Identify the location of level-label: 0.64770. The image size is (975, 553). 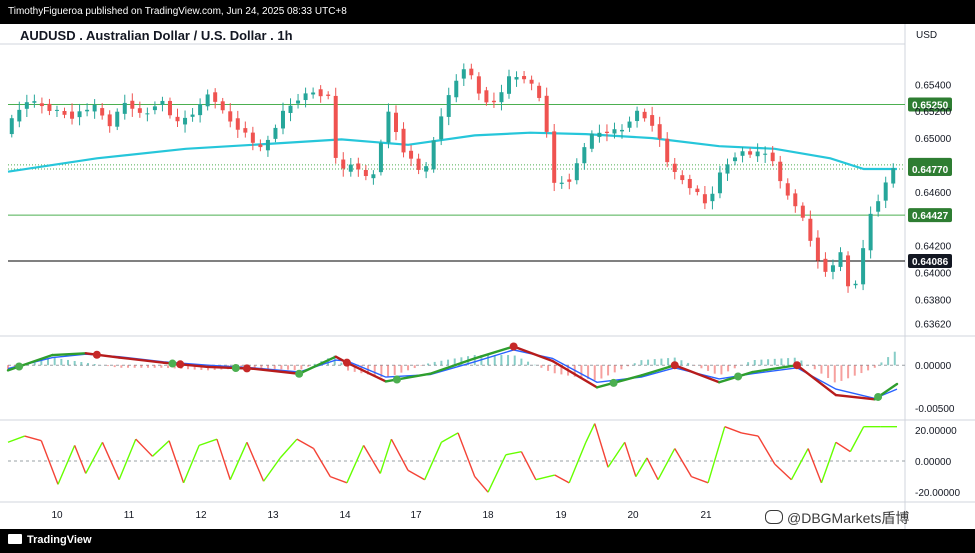
(930, 170).